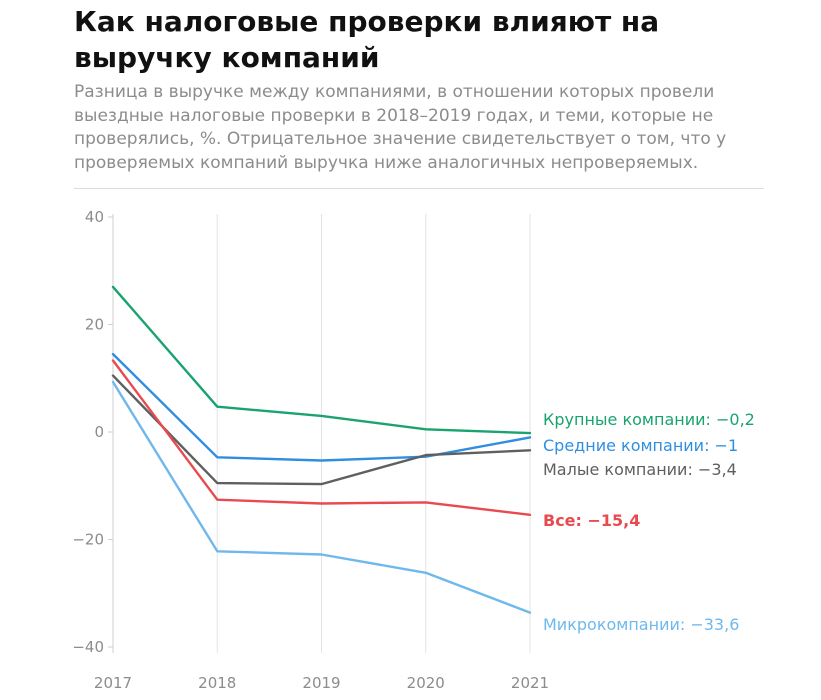  I want to click on series-end-label-5: Микрокомпании: −33,6, so click(641, 624).